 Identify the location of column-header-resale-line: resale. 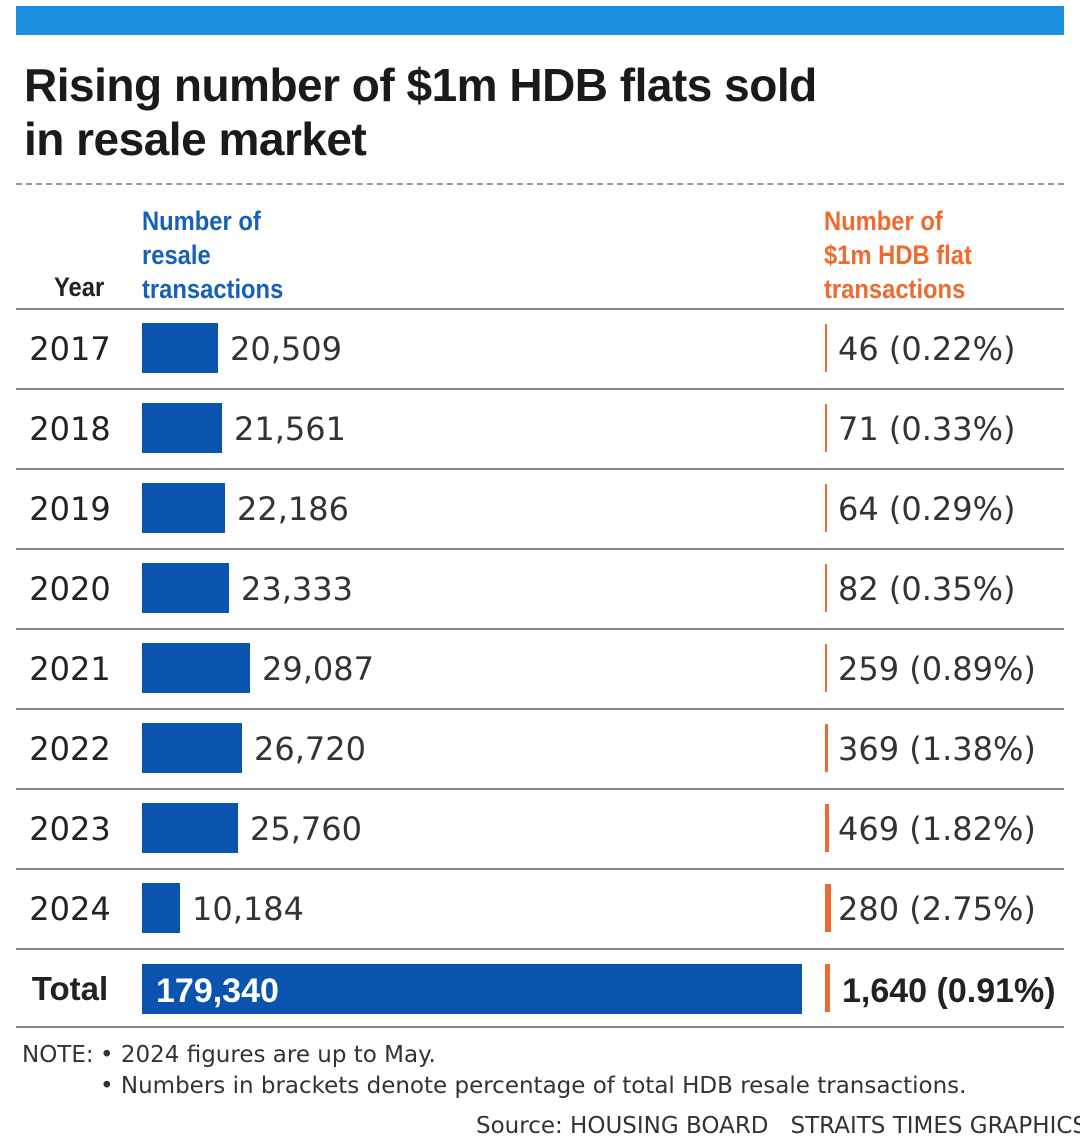
(176, 255).